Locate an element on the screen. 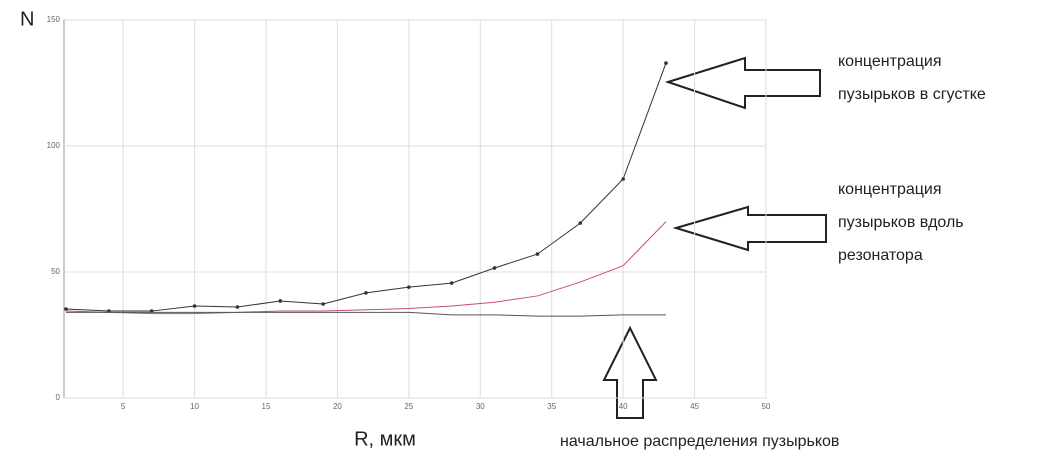 The image size is (1046, 459). x-tick-label: 15 is located at coordinates (266, 406).